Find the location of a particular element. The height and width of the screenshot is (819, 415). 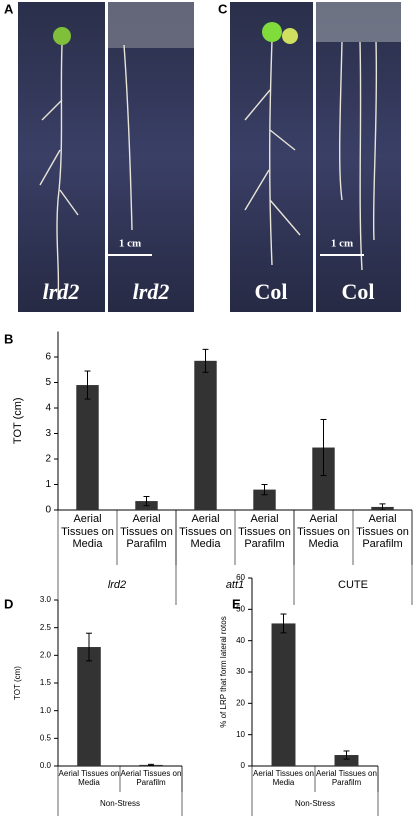

y-tick-label: 3.0 is located at coordinates (46, 599).